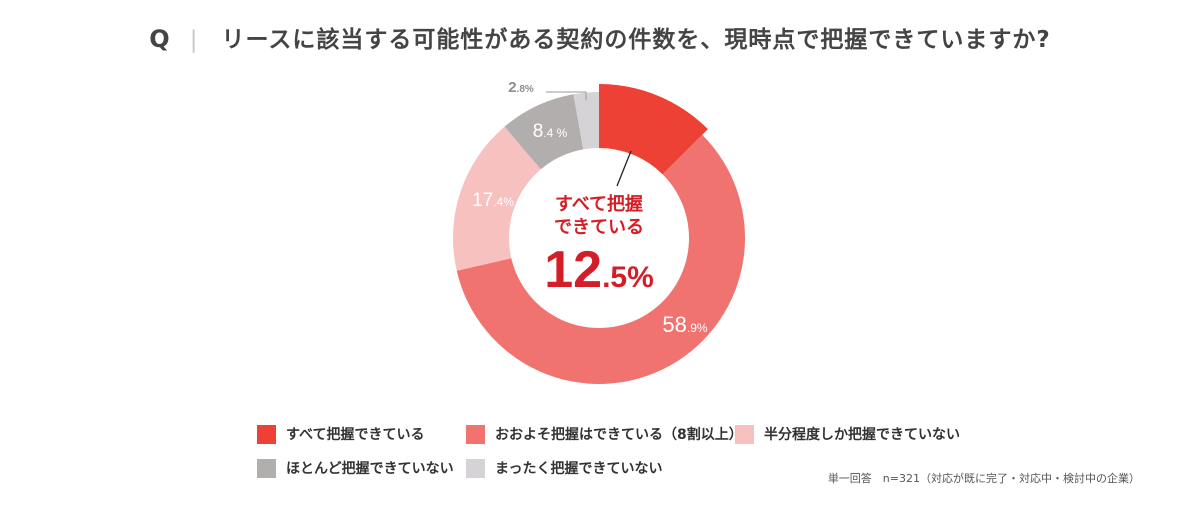 The image size is (1200, 516). What do you see at coordinates (983, 478) in the screenshot?
I see `footnote: 単一回答 n=321（対応が既に完了・対応中・検討中の企業）` at bounding box center [983, 478].